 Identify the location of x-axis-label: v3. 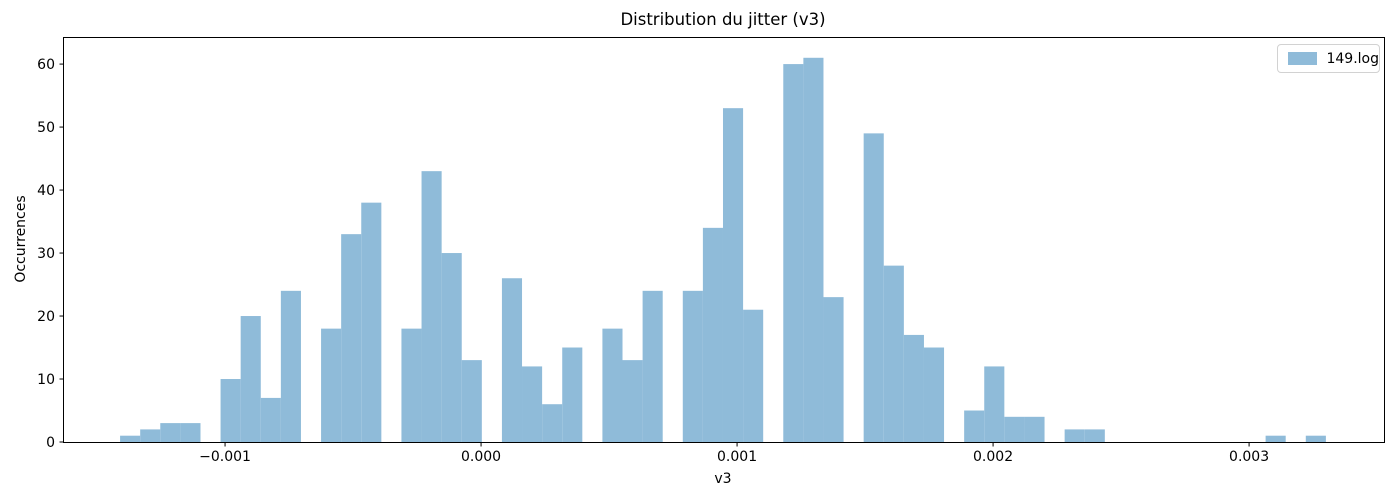
(723, 479).